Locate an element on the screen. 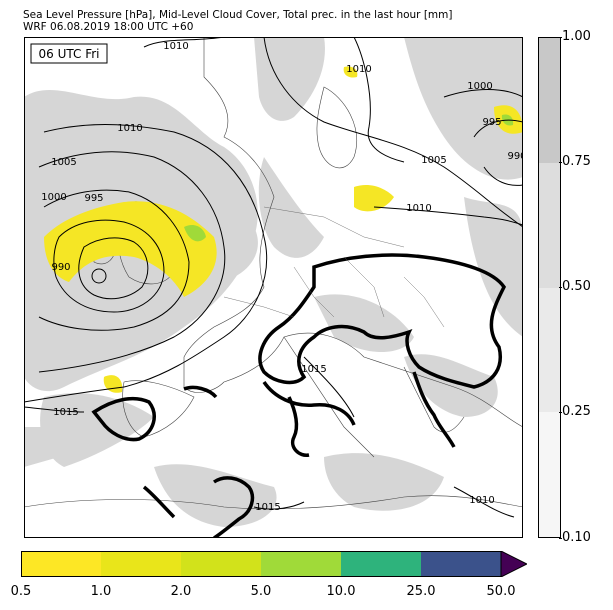 The width and height of the screenshot is (613, 610). precip-colorbar is located at coordinates (274, 564).